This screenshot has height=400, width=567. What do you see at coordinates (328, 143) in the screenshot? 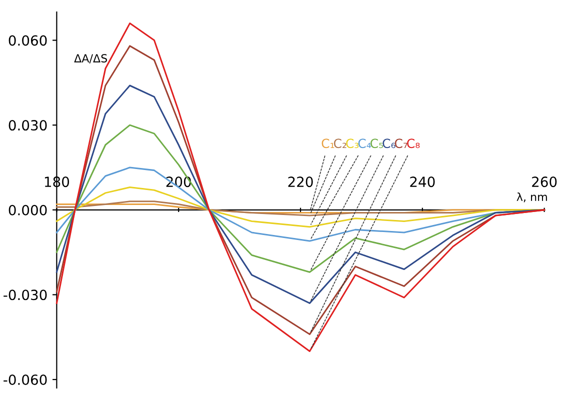
I see `text: C₁` at bounding box center [328, 143].